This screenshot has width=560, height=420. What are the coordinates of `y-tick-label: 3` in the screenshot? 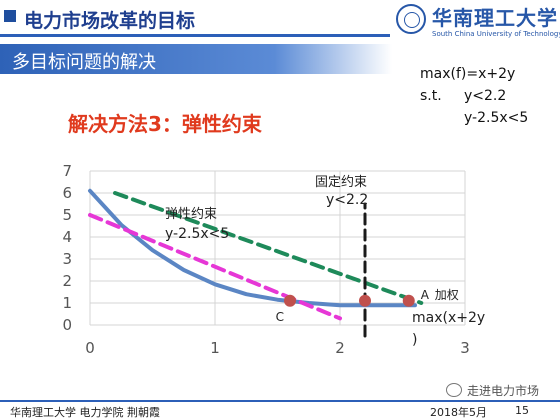 It's located at (67, 259).